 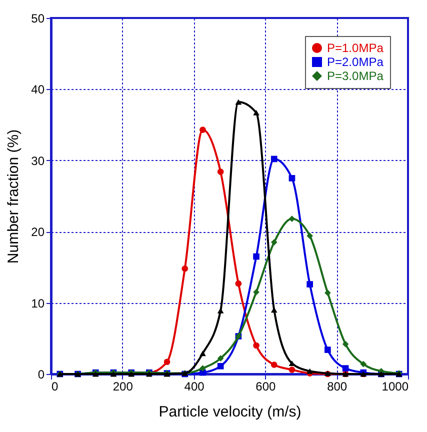 What do you see at coordinates (355, 62) in the screenshot?
I see `legend-label: P=2.0MPa` at bounding box center [355, 62].